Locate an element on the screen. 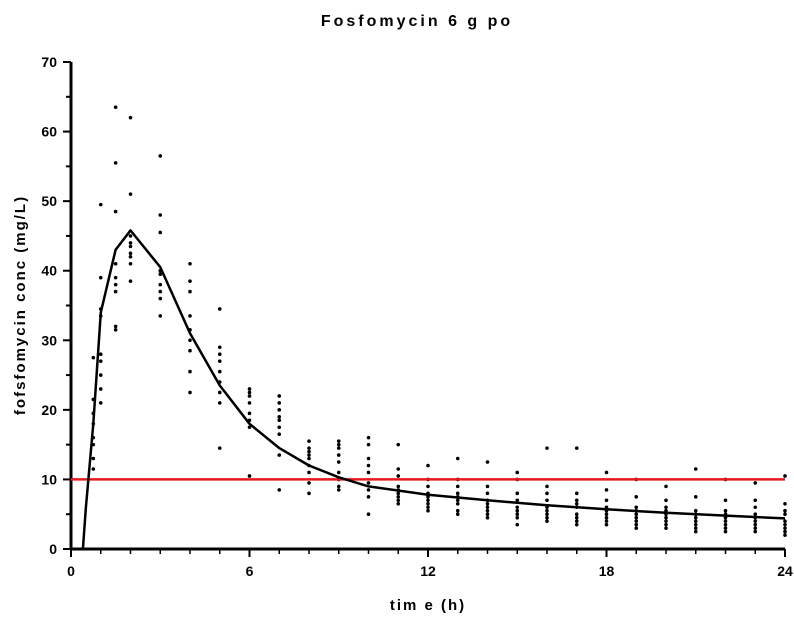  y-tick-label: 20 is located at coordinates (49, 410).